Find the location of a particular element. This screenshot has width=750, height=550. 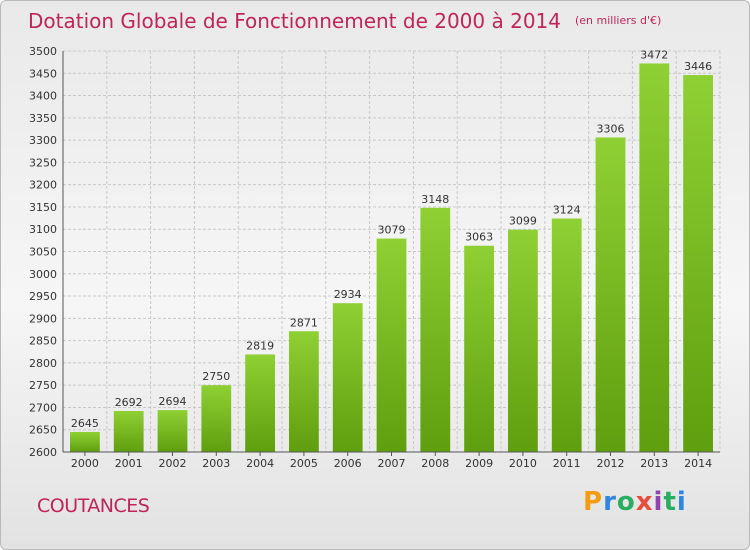

x-tick-label: 2006 is located at coordinates (348, 463).